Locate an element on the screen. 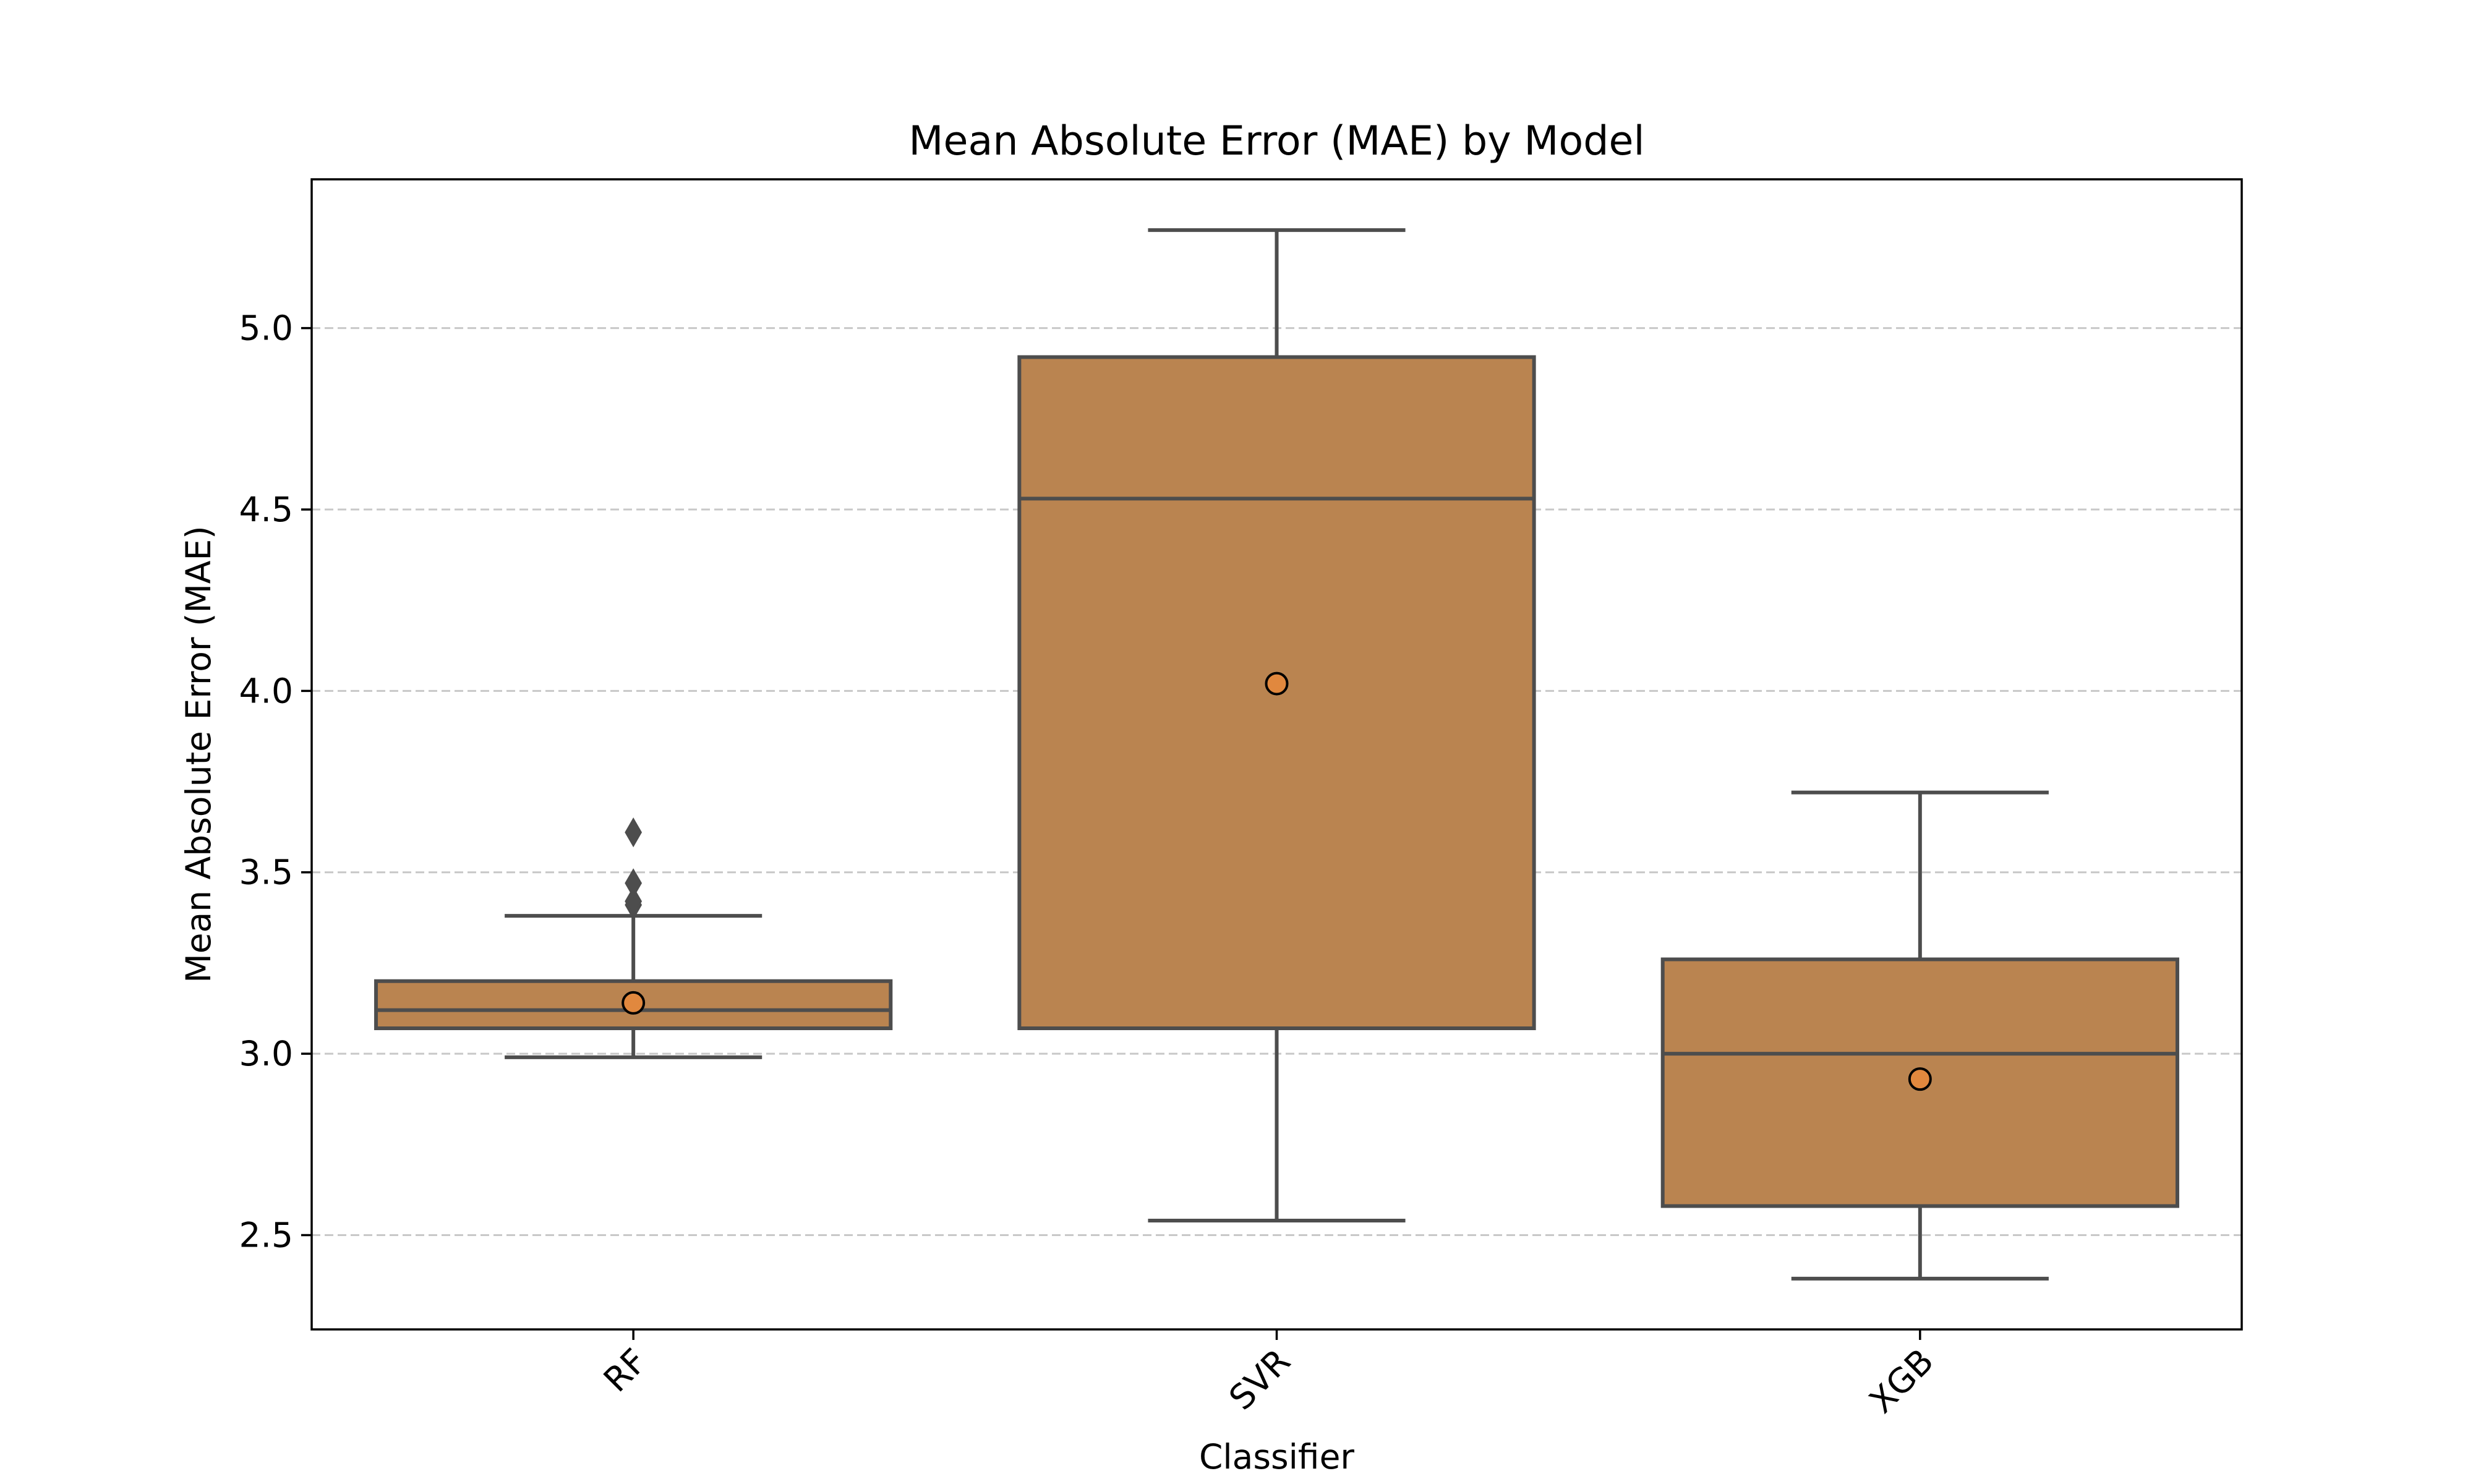 This screenshot has width=2473, height=1484. box-rf is located at coordinates (633, 938).